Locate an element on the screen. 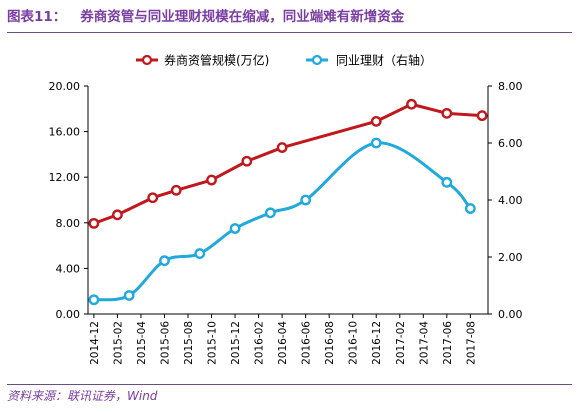 This screenshot has width=577, height=413. x-axis-tick-label: 2015-06 is located at coordinates (165, 343).